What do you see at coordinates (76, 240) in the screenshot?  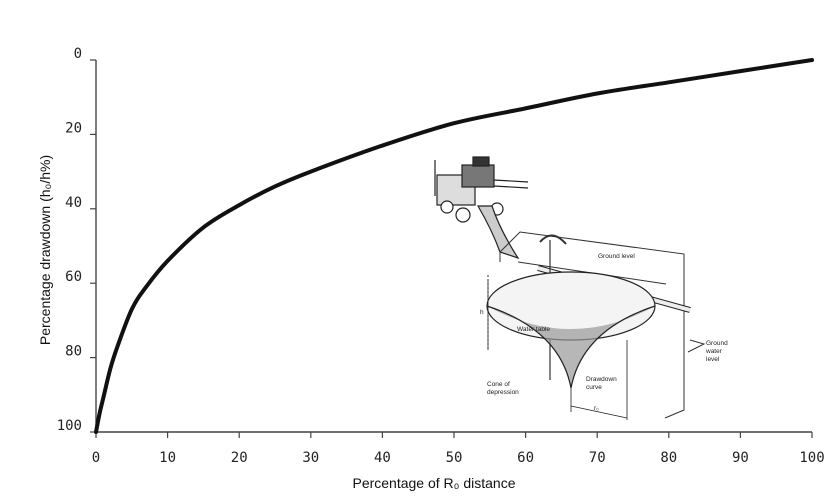 I see `y-ticks: 0 20 40 60 80 100` at bounding box center [76, 240].